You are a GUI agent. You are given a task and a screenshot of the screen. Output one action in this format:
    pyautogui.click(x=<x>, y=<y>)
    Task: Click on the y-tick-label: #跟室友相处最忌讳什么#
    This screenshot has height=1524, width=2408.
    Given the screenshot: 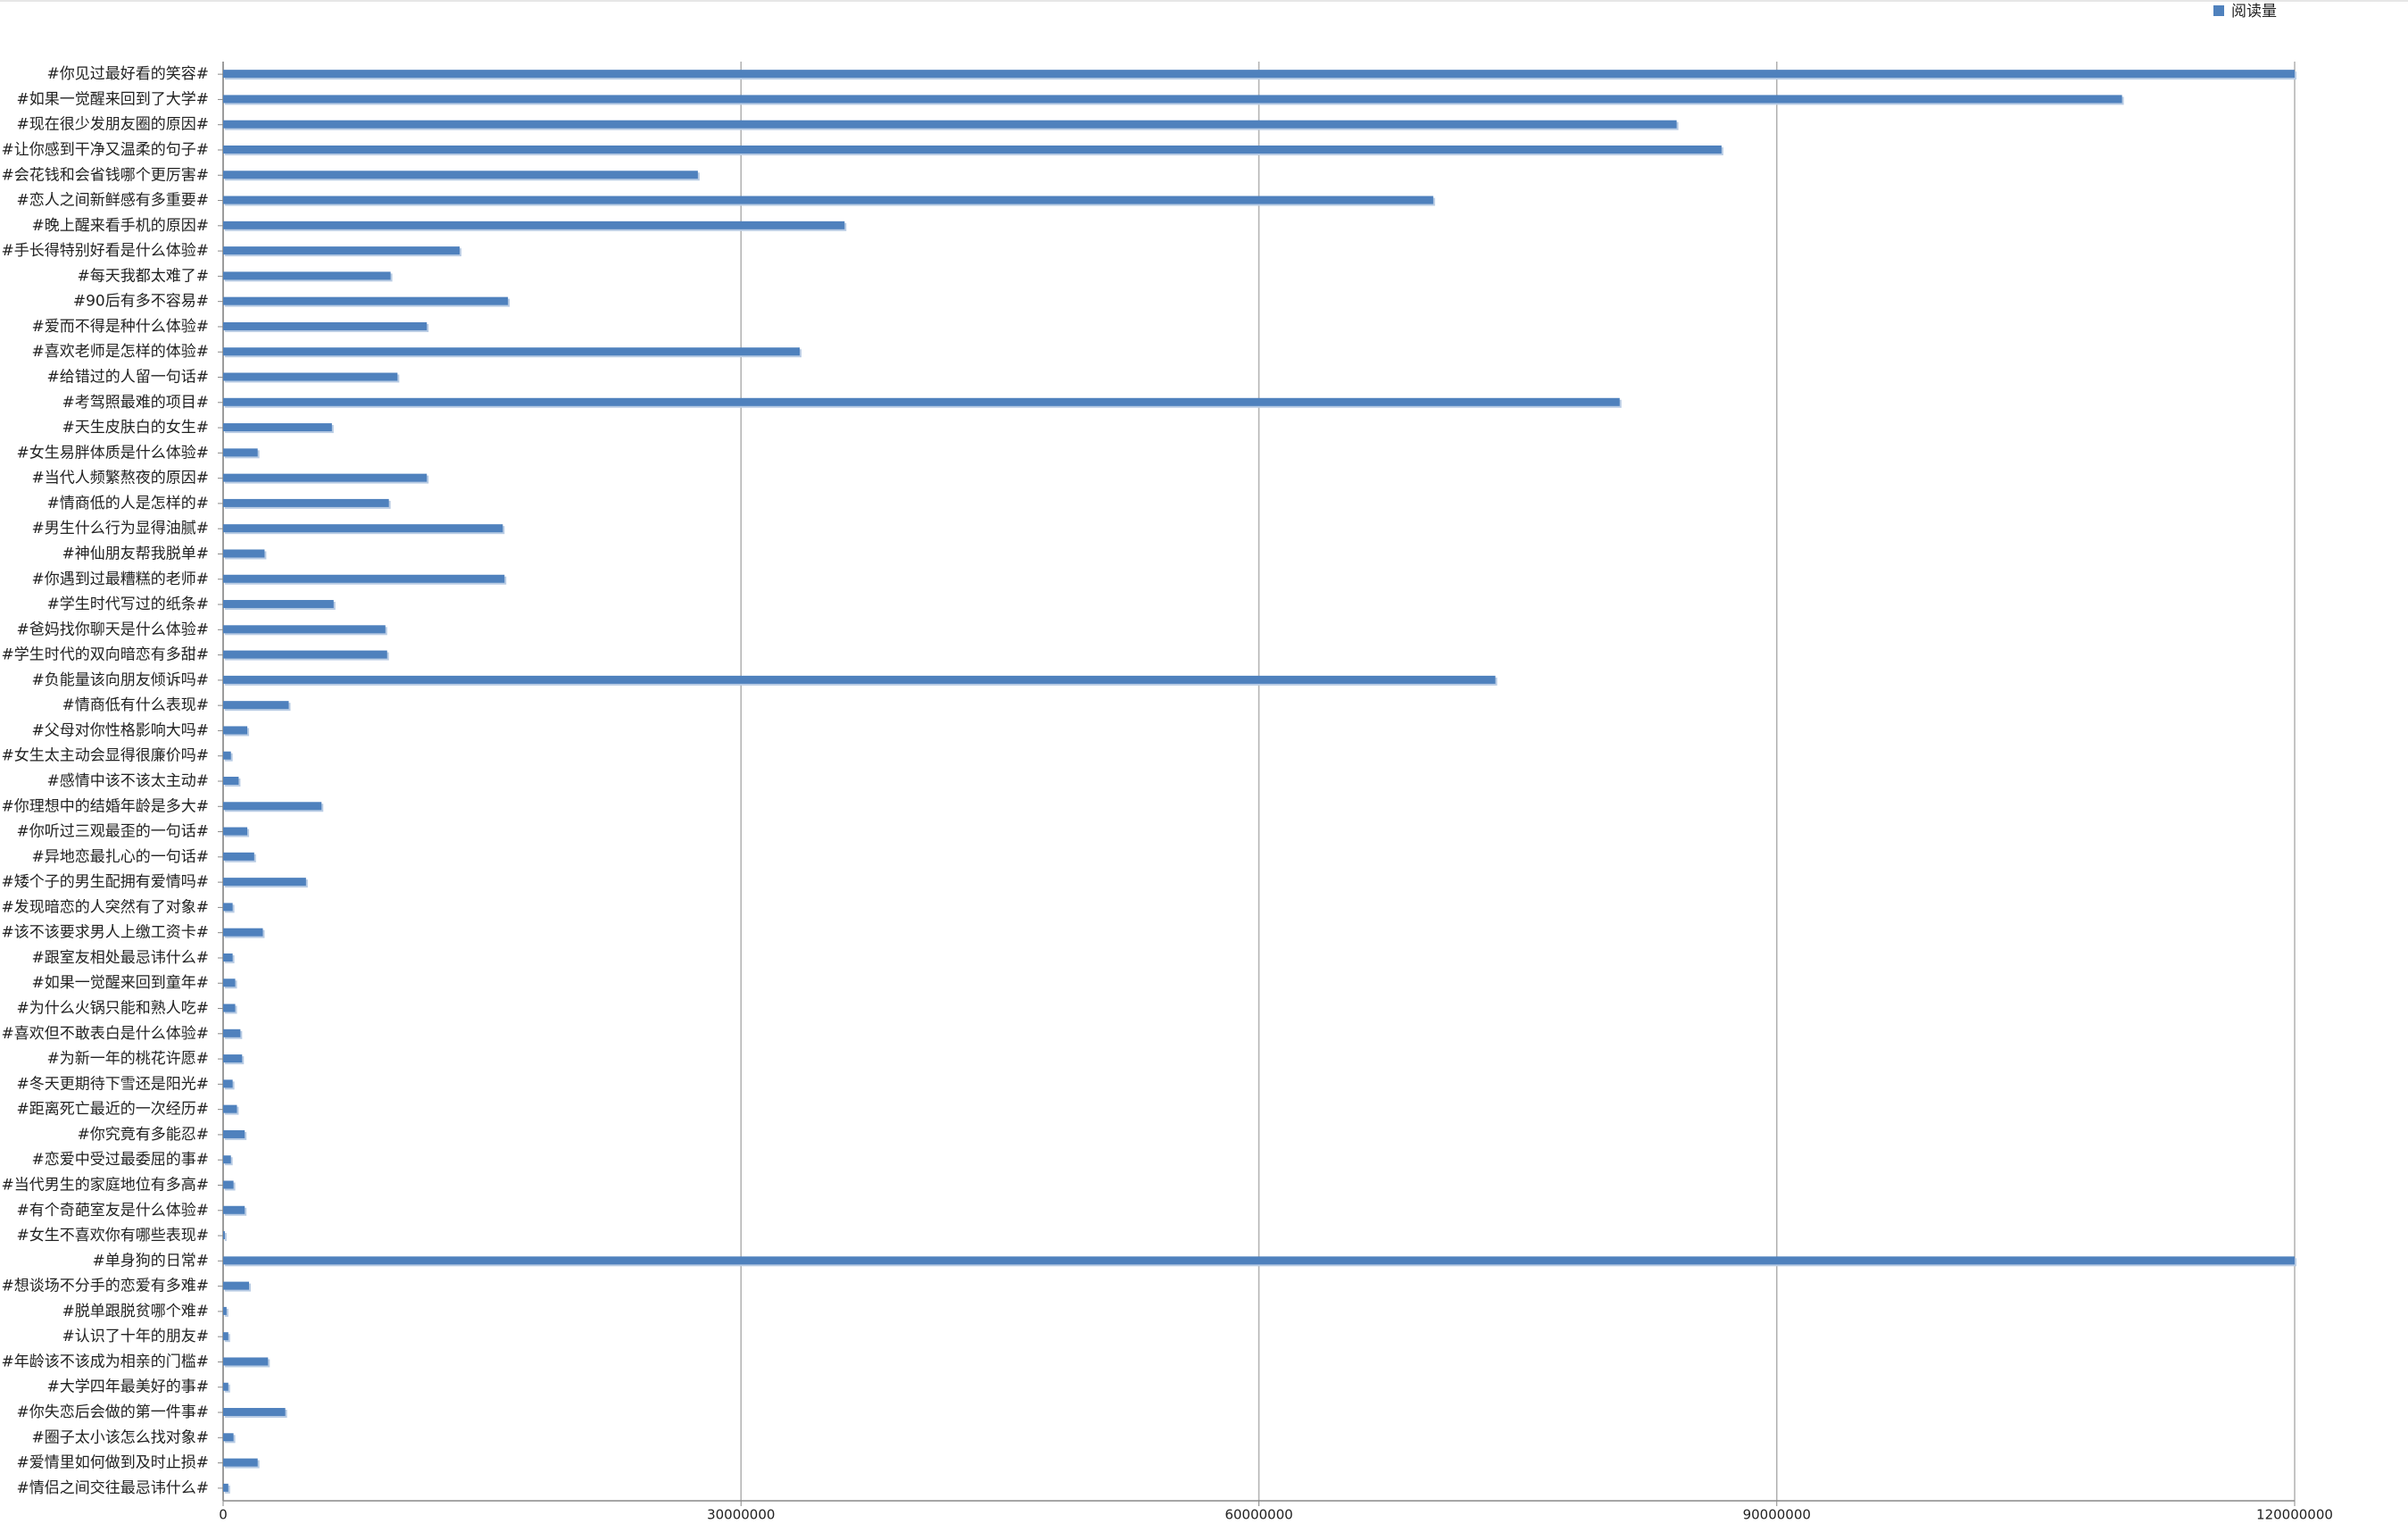 What is the action you would take?
    pyautogui.click(x=121, y=958)
    